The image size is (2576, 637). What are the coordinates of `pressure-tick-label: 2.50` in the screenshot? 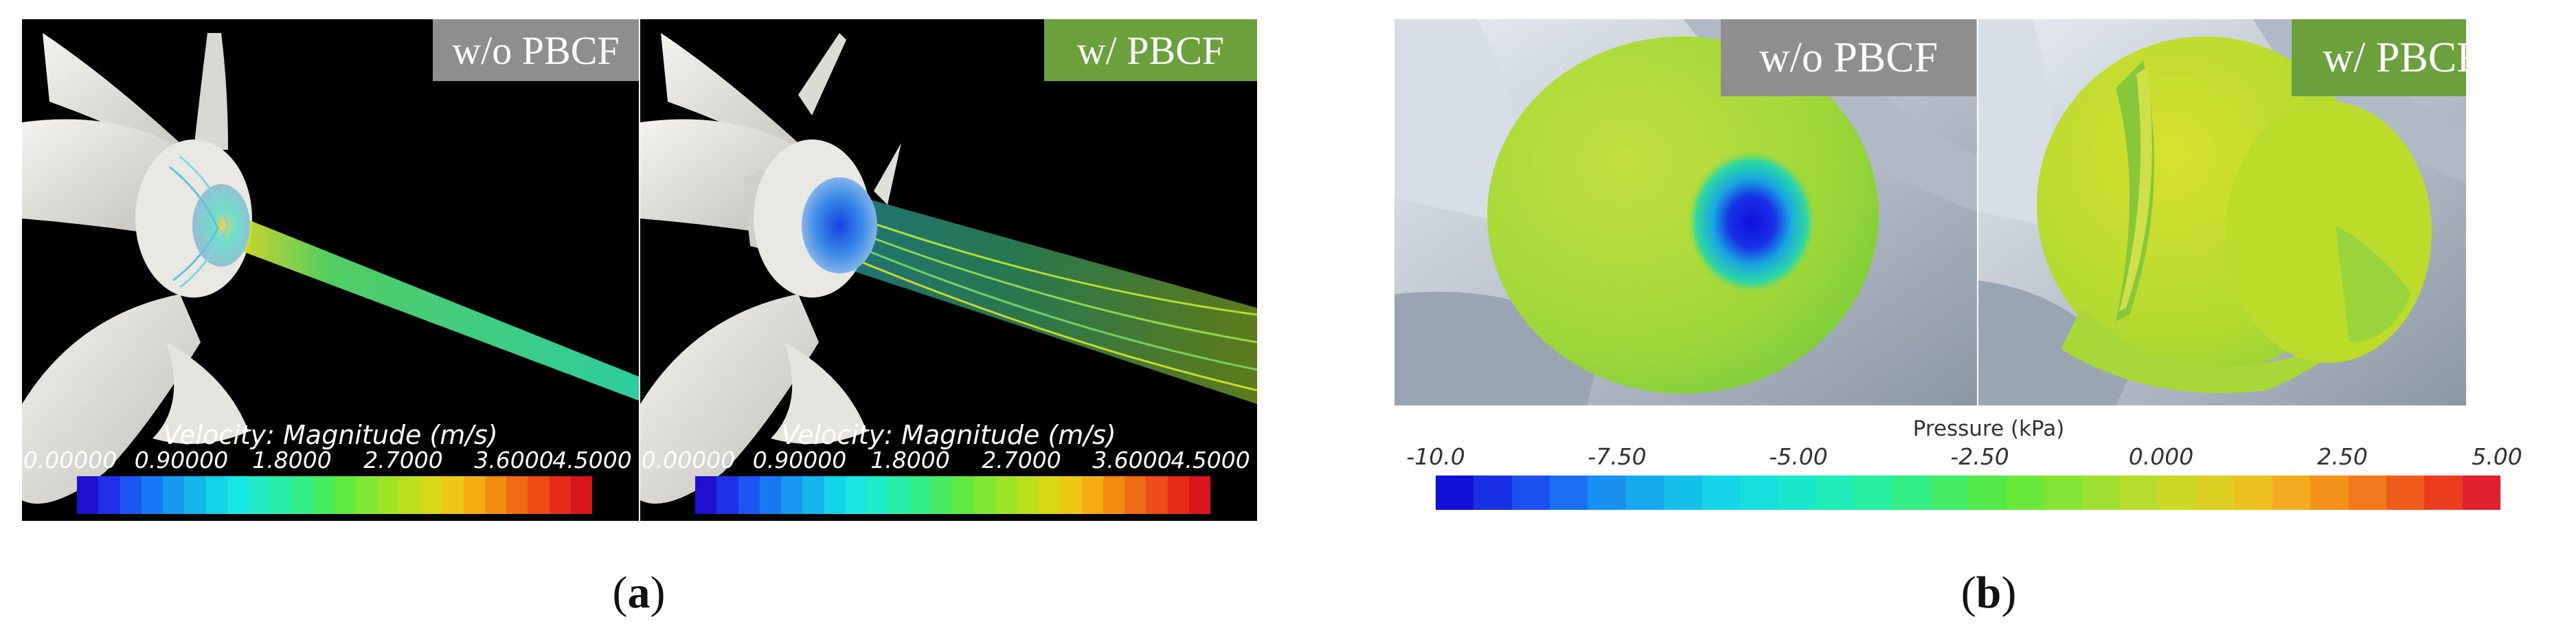 It's located at (2342, 457).